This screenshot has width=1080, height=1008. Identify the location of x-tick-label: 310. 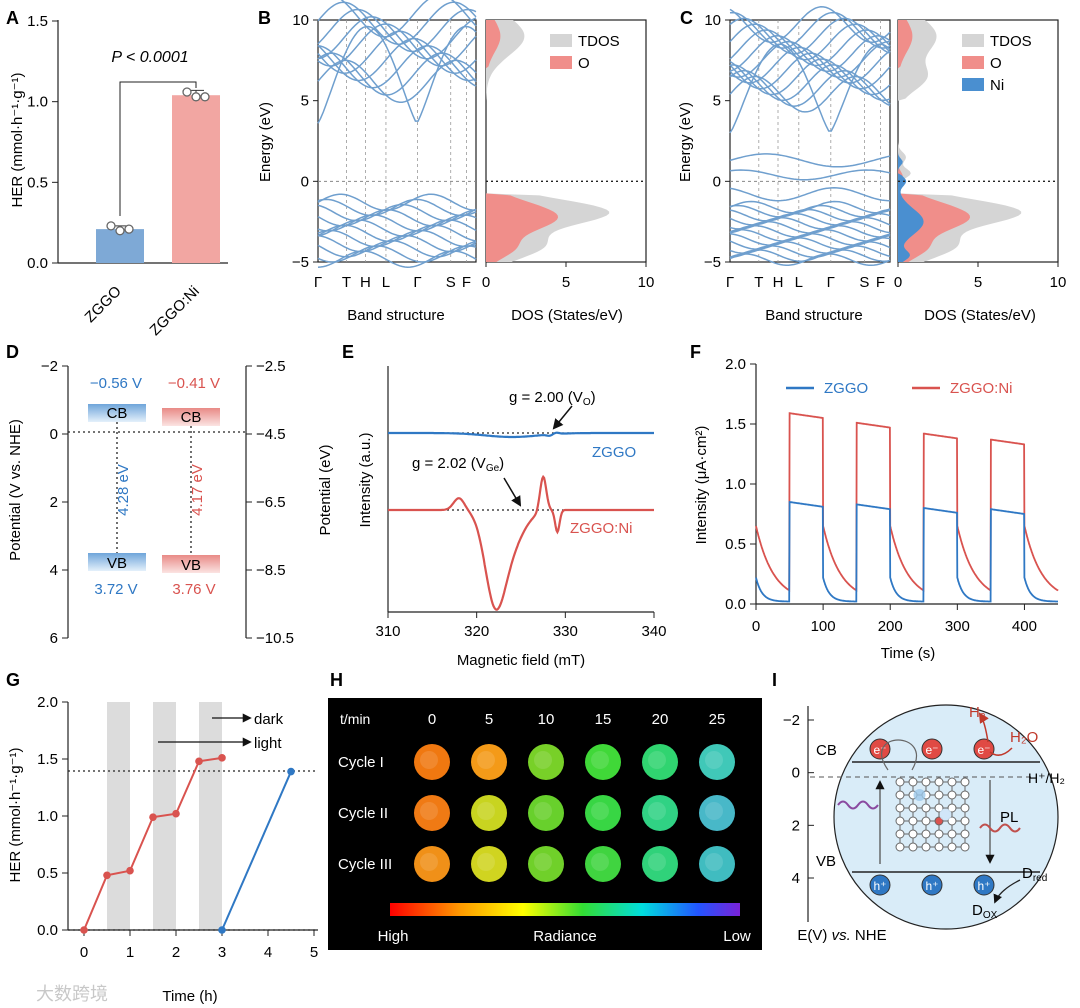
(387, 631).